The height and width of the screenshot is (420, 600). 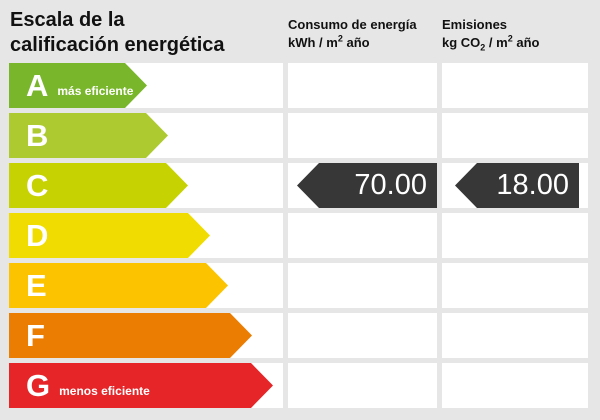 I want to click on efficiency-note-a: más eficiente, so click(x=95, y=90).